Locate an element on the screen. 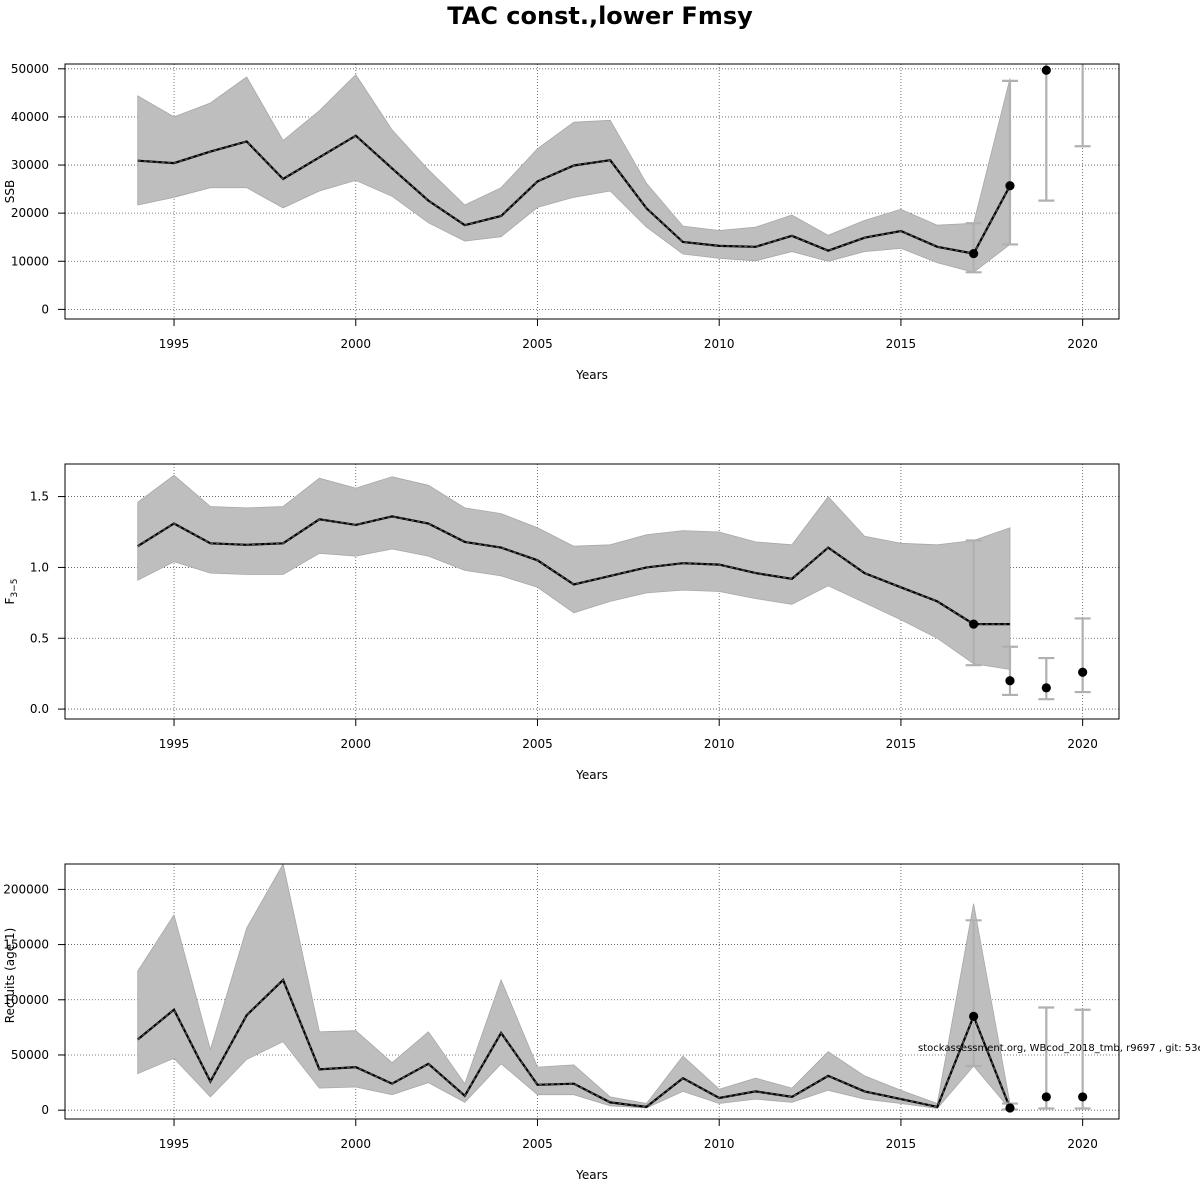 The image size is (1200, 1200). recruits-x-axis-label: Years is located at coordinates (591, 1175).